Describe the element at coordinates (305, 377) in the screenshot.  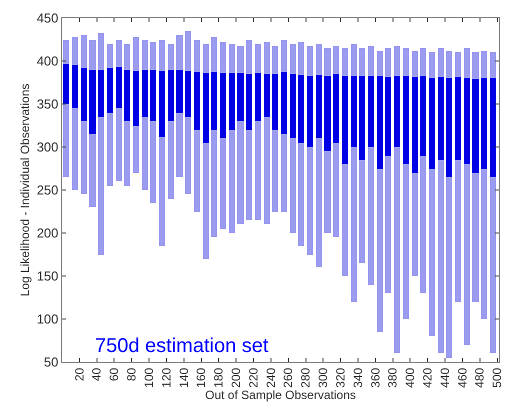
I see `x-tick-label: 280` at that location.